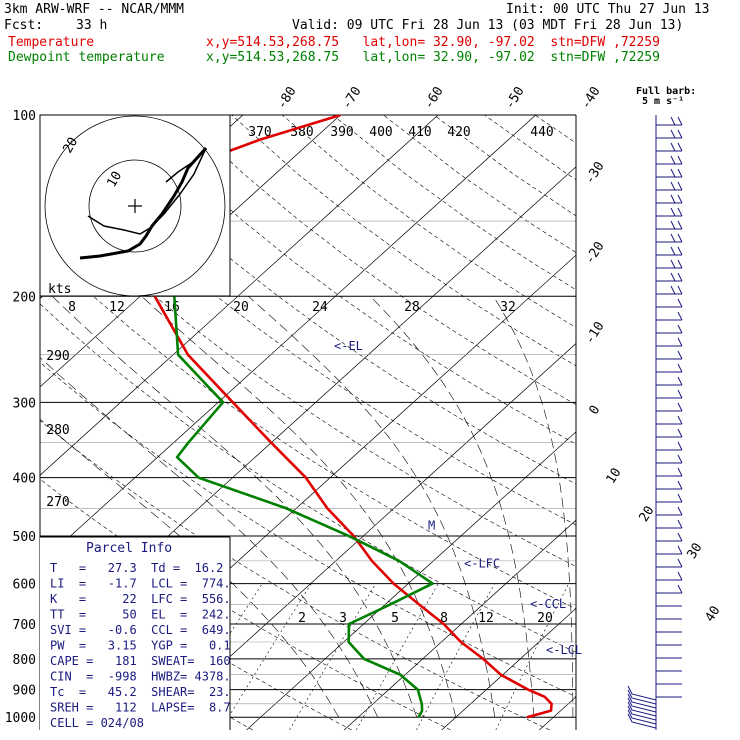 The width and height of the screenshot is (740, 740). Describe the element at coordinates (24, 625) in the screenshot. I see `pressure-label: 700` at that location.